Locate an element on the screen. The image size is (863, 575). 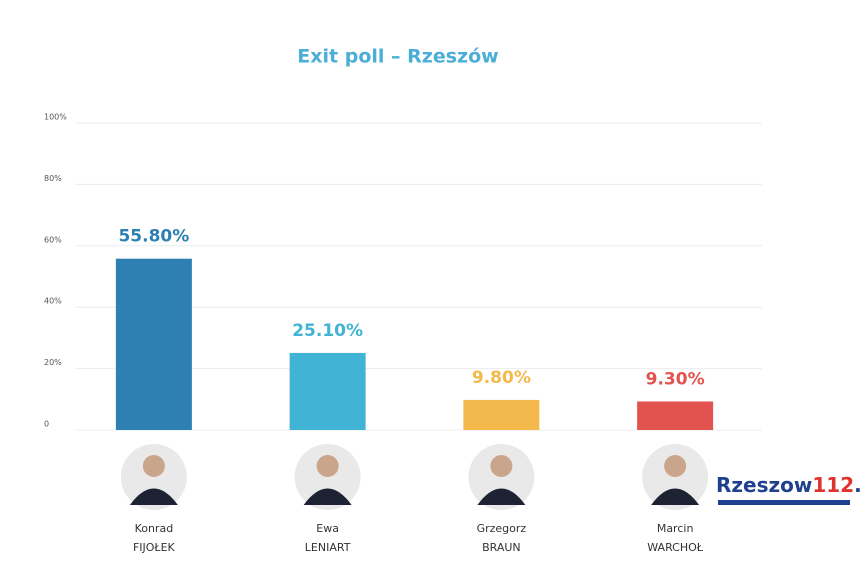
chart-title: Exit poll – Rzeszów is located at coordinates (397, 57).